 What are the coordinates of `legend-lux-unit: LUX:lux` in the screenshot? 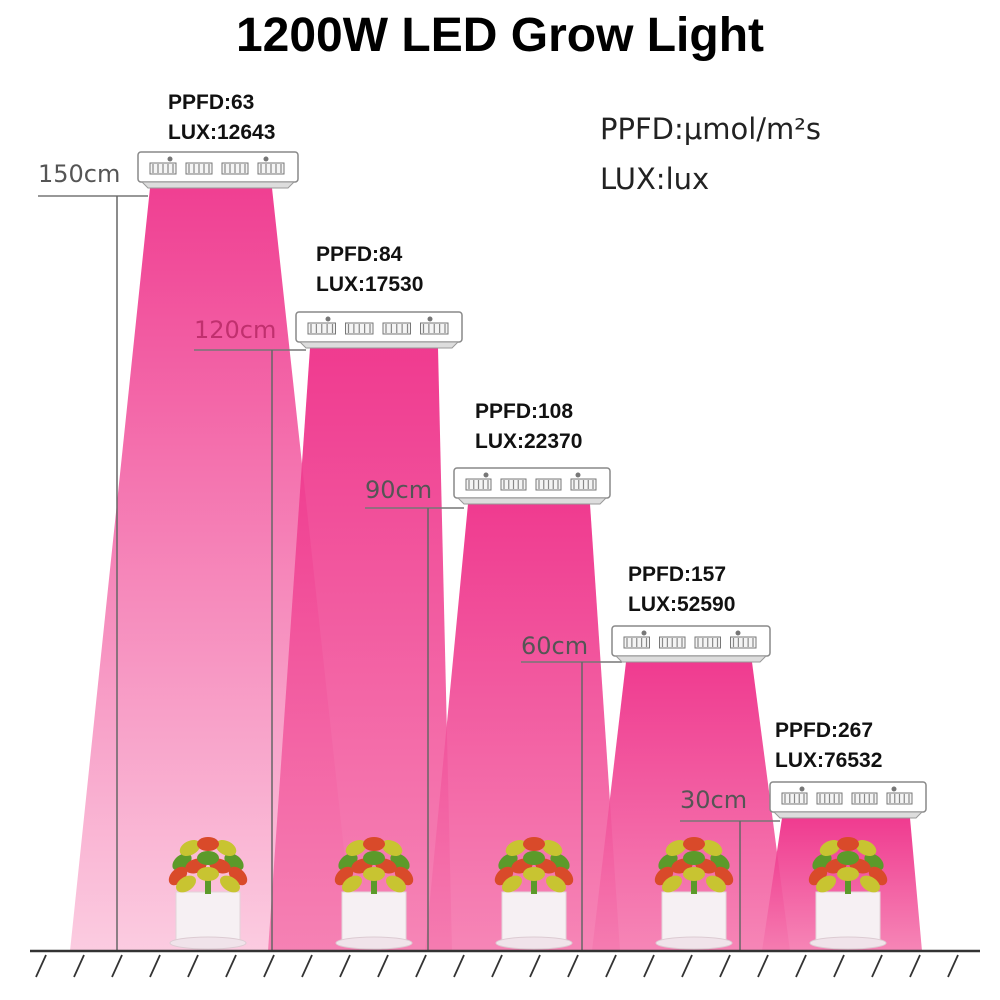 It's located at (655, 179).